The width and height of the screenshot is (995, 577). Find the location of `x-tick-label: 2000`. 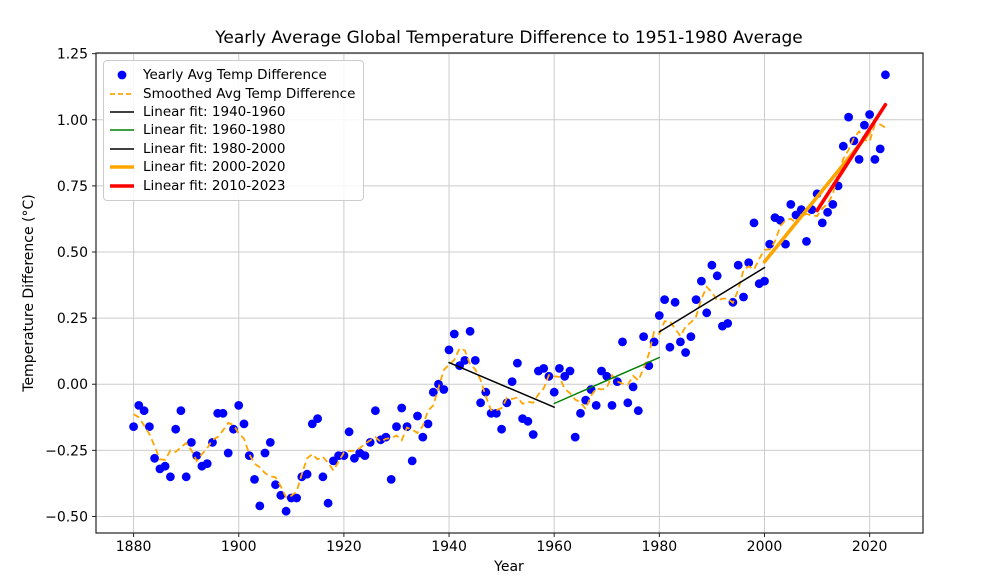

x-tick-label: 2000 is located at coordinates (765, 547).